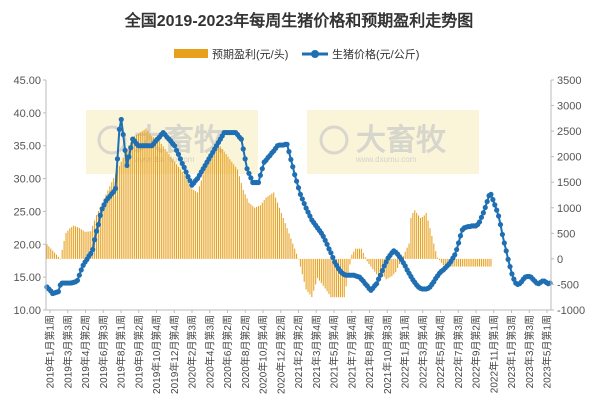  What do you see at coordinates (138, 351) in the screenshot?
I see `x-axis-tick-label: 2019年9月第2周` at bounding box center [138, 351].